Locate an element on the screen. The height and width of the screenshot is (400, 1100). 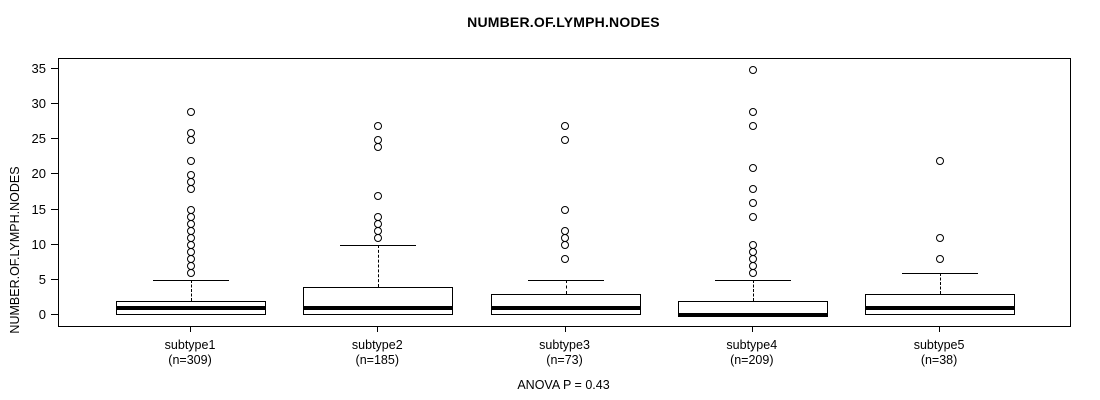
x-tick-label: subtype2 (n=185) is located at coordinates (377, 353).